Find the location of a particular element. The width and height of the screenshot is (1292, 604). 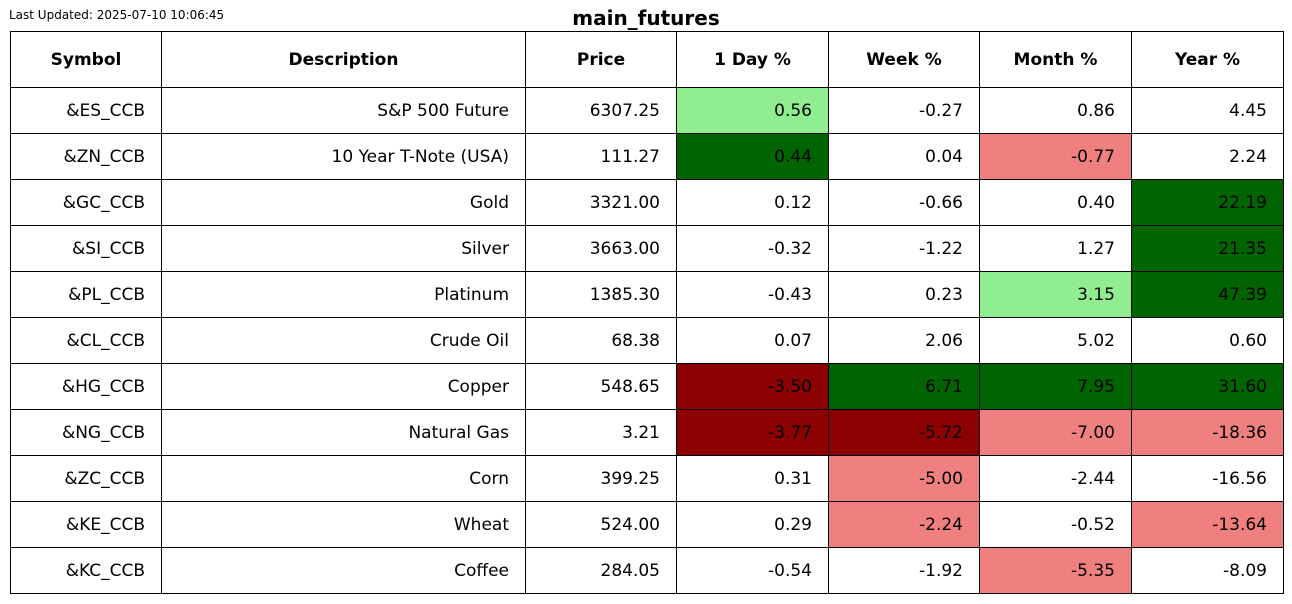

table-title: main_futures is located at coordinates (646, 18).